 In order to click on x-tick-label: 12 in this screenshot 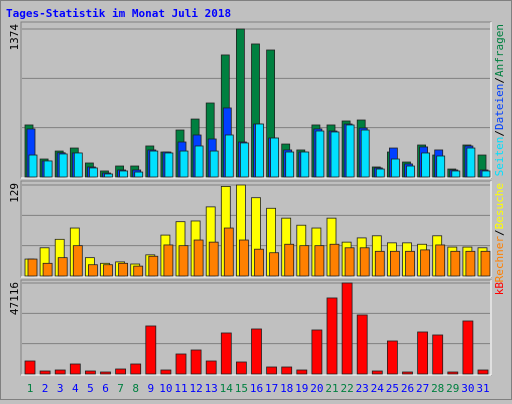, I will do `click(195, 388)`.